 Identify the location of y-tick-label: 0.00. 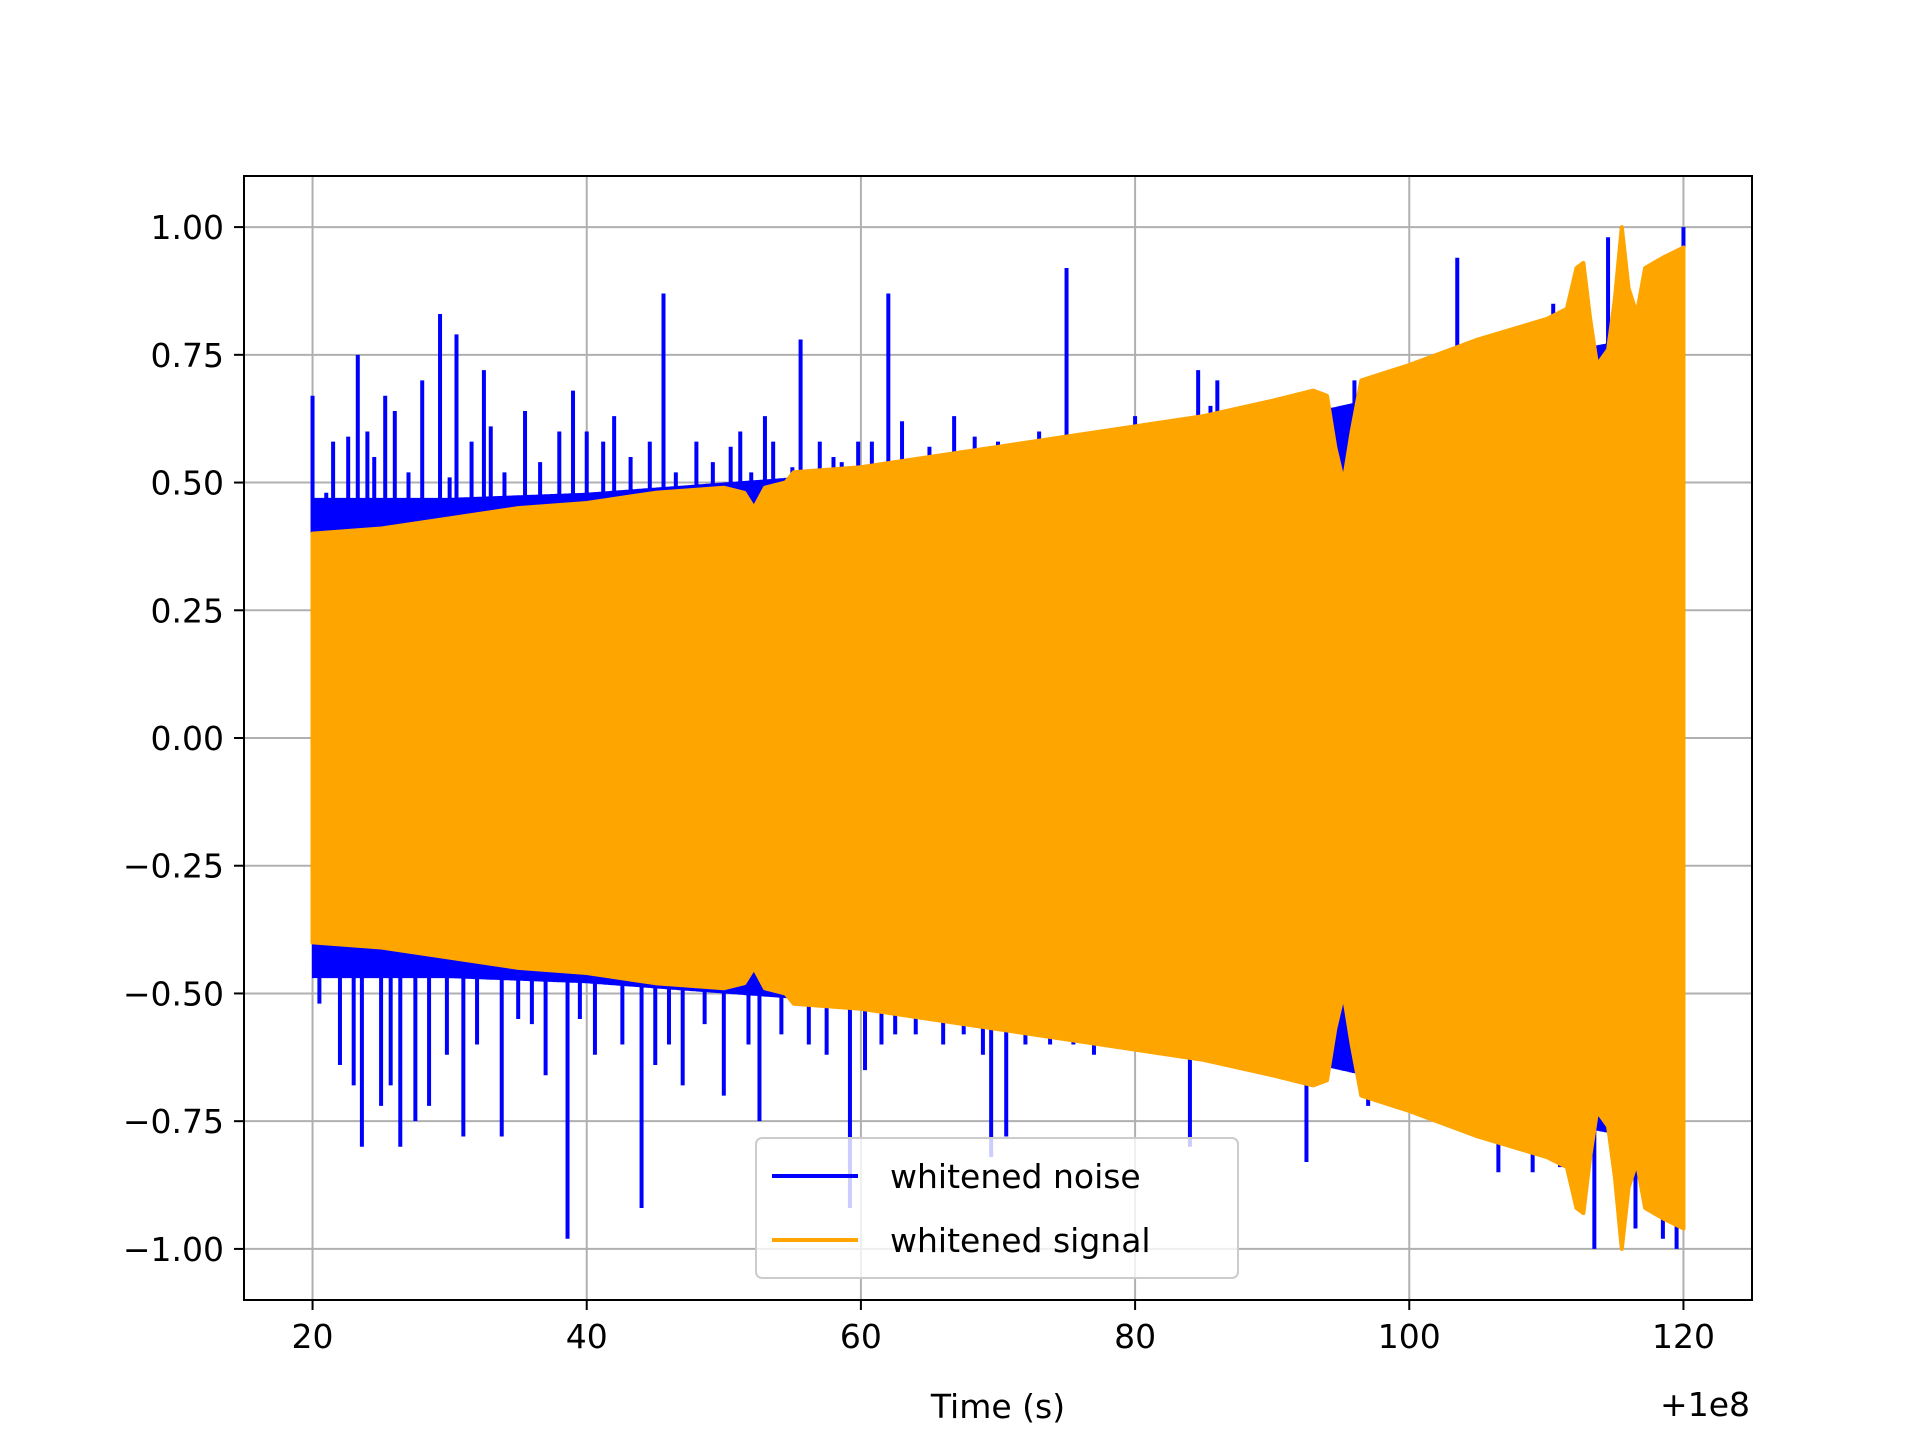
(187, 738).